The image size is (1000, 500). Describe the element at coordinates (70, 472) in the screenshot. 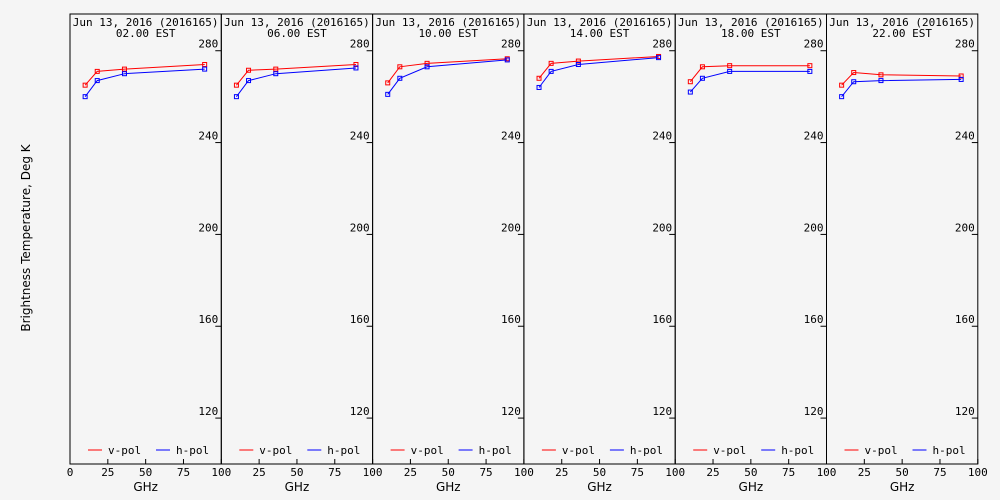

I see `x-tick-label: 0` at that location.